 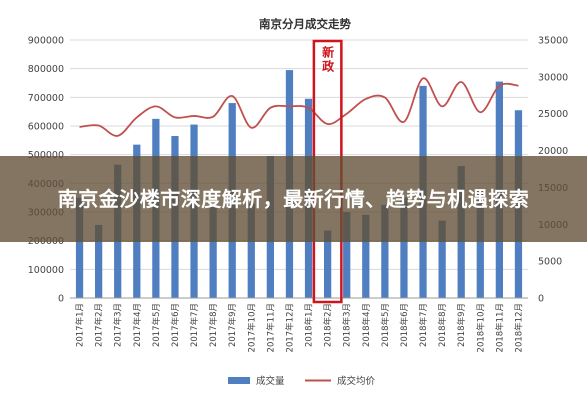 I want to click on price-line, so click(x=299, y=107).